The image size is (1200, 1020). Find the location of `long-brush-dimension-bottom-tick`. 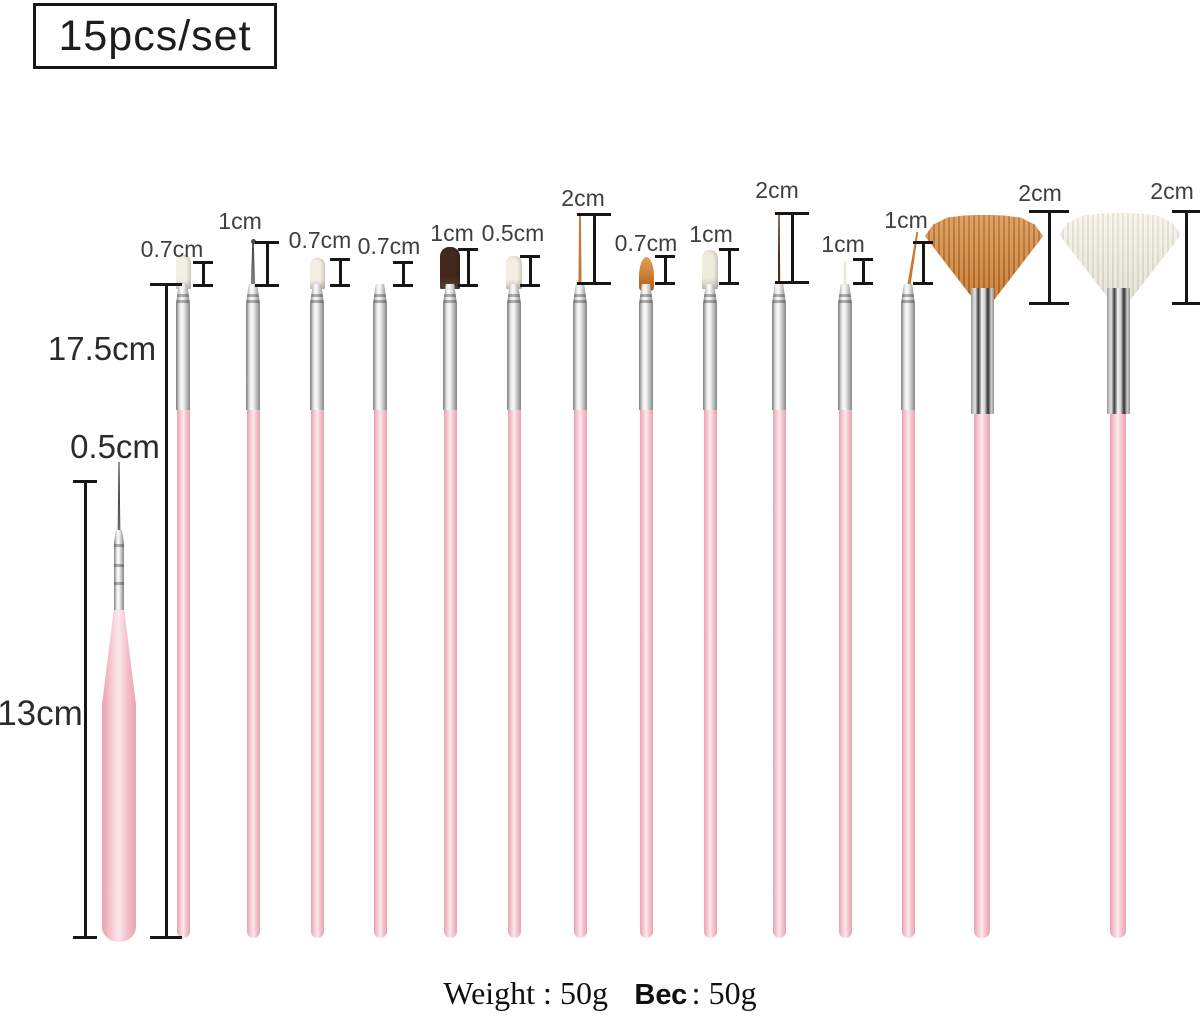

long-brush-dimension-bottom-tick is located at coordinates (166, 937).